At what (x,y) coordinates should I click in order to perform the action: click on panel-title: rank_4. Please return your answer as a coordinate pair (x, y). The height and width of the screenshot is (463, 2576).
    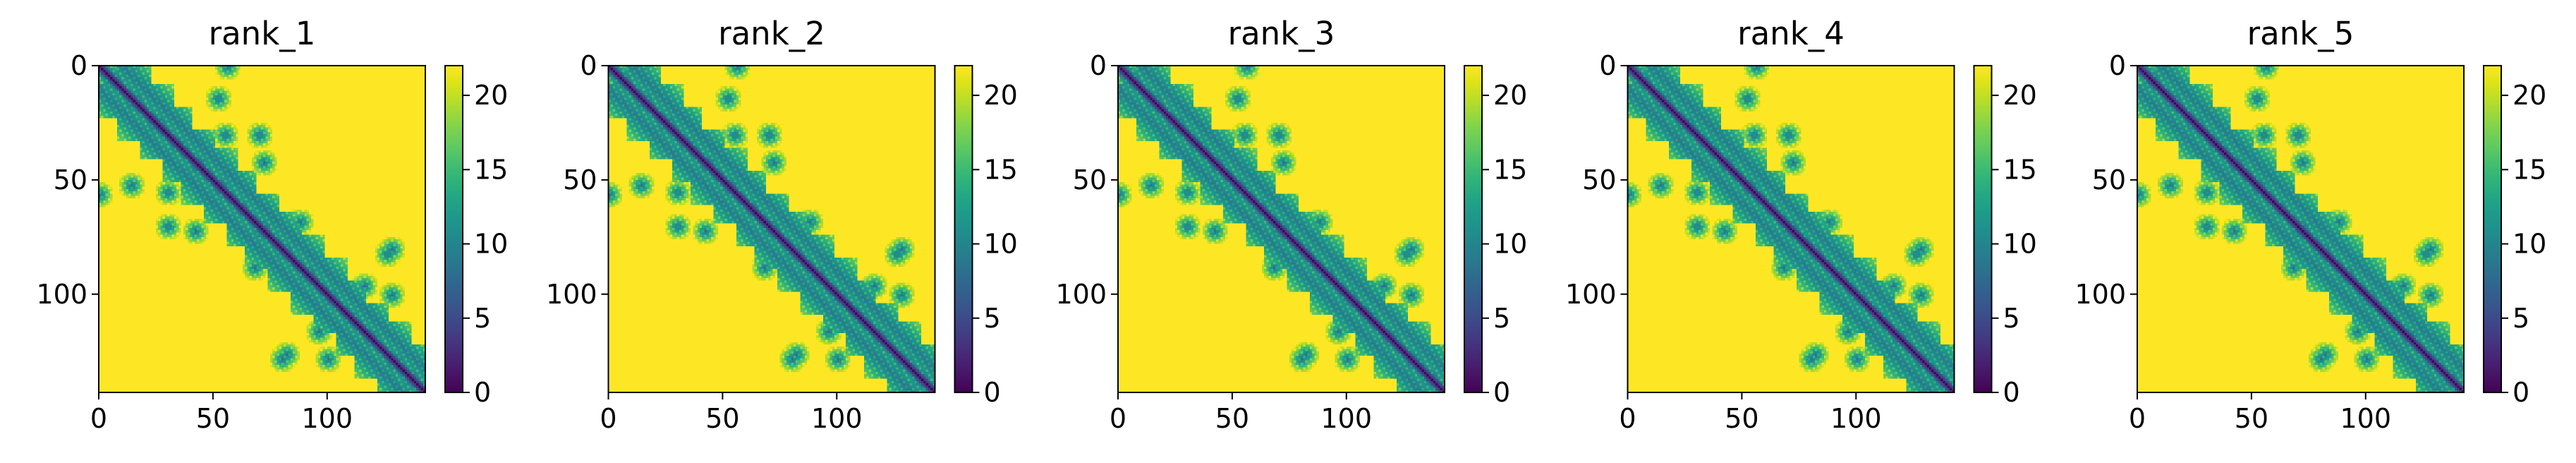
    Looking at the image, I should click on (1791, 33).